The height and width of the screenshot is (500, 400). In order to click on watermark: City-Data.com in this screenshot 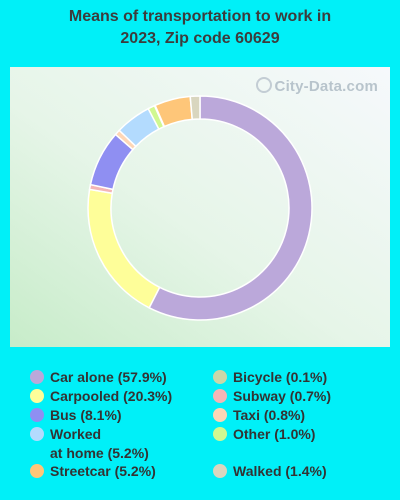, I will do `click(316, 86)`.